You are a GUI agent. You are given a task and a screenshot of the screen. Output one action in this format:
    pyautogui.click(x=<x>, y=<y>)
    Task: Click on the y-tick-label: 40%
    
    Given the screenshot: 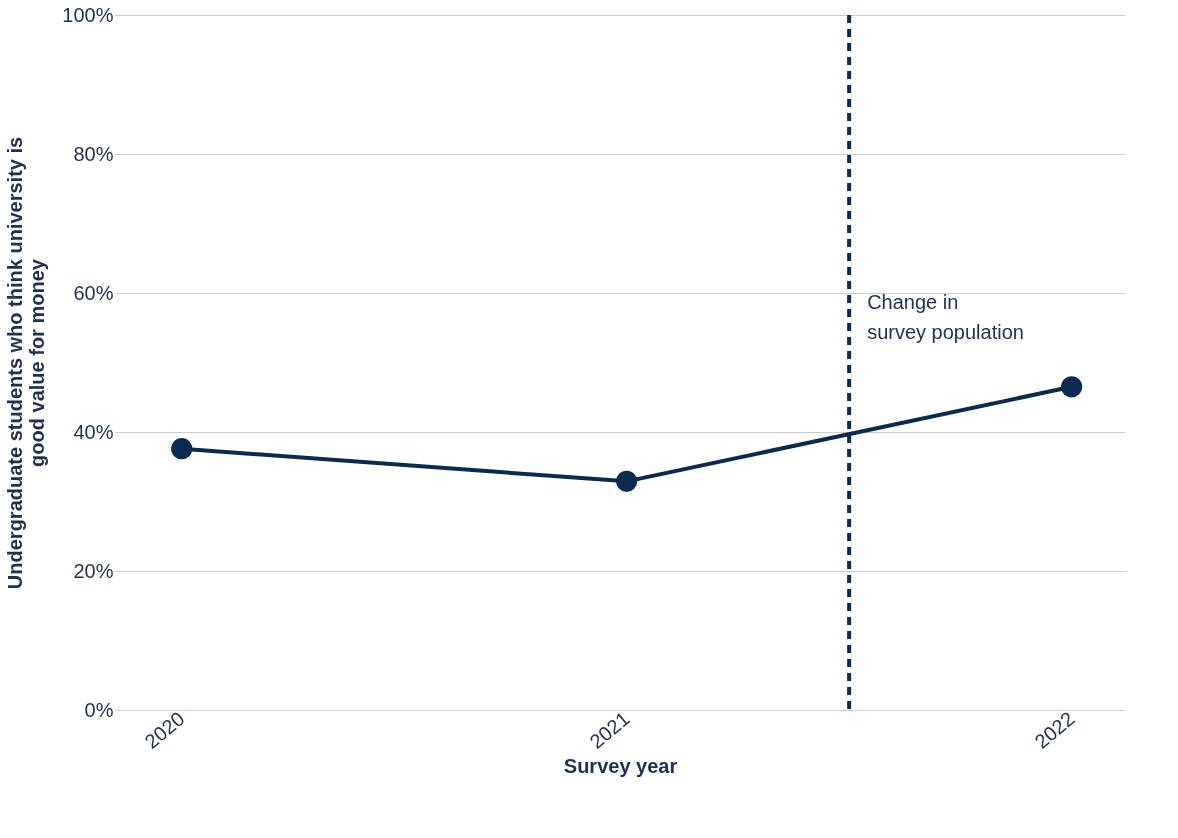 What is the action you would take?
    pyautogui.click(x=93, y=431)
    